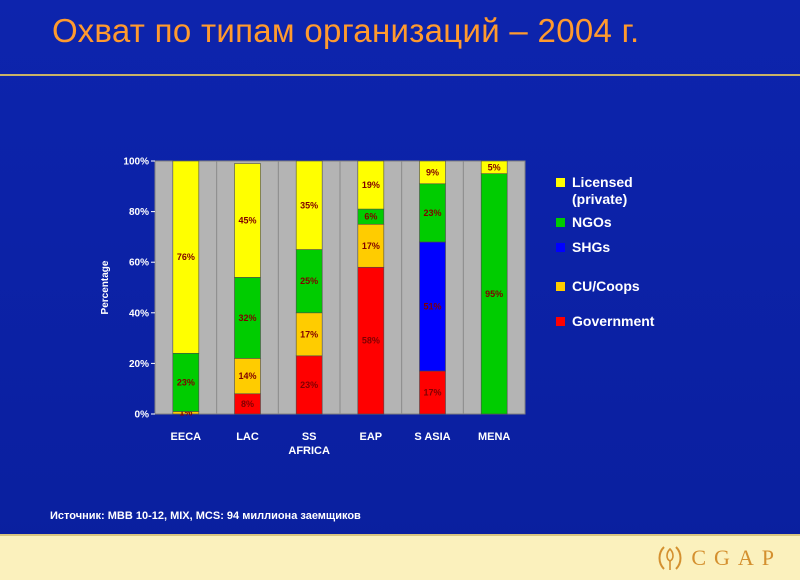 The height and width of the screenshot is (580, 800). What do you see at coordinates (400, 557) in the screenshot?
I see `footer-band: CGAP` at bounding box center [400, 557].